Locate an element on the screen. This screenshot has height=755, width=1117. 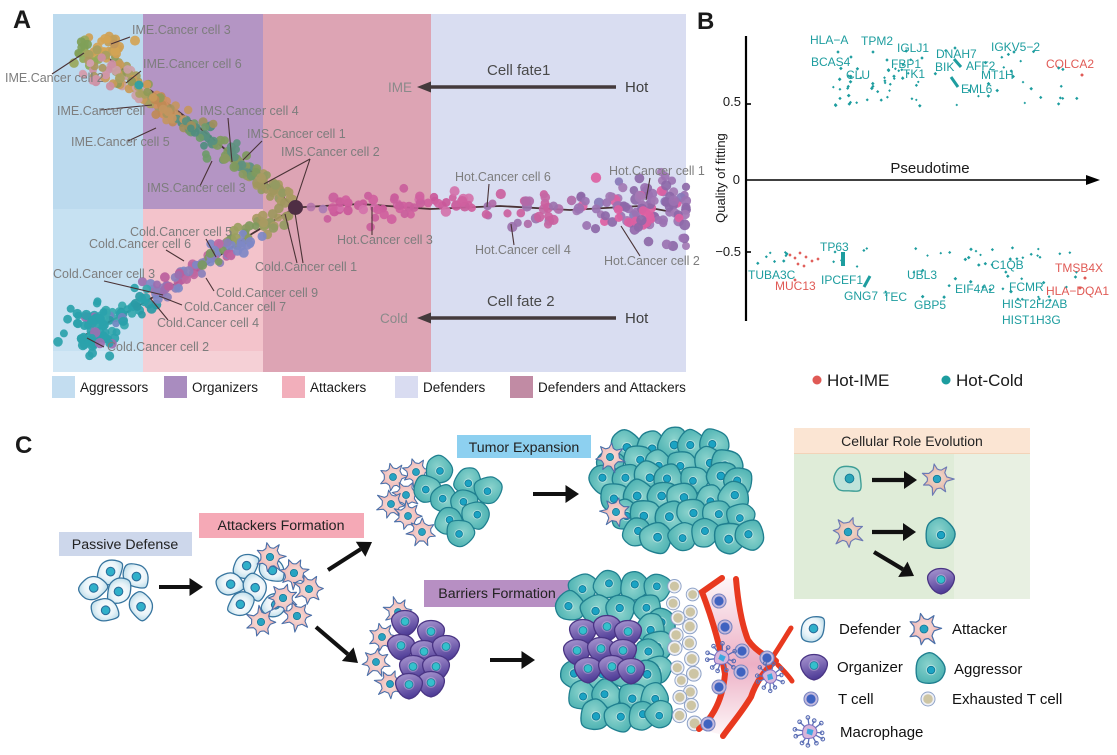
svg-text: Cell fate1 is located at coordinates (518, 70).